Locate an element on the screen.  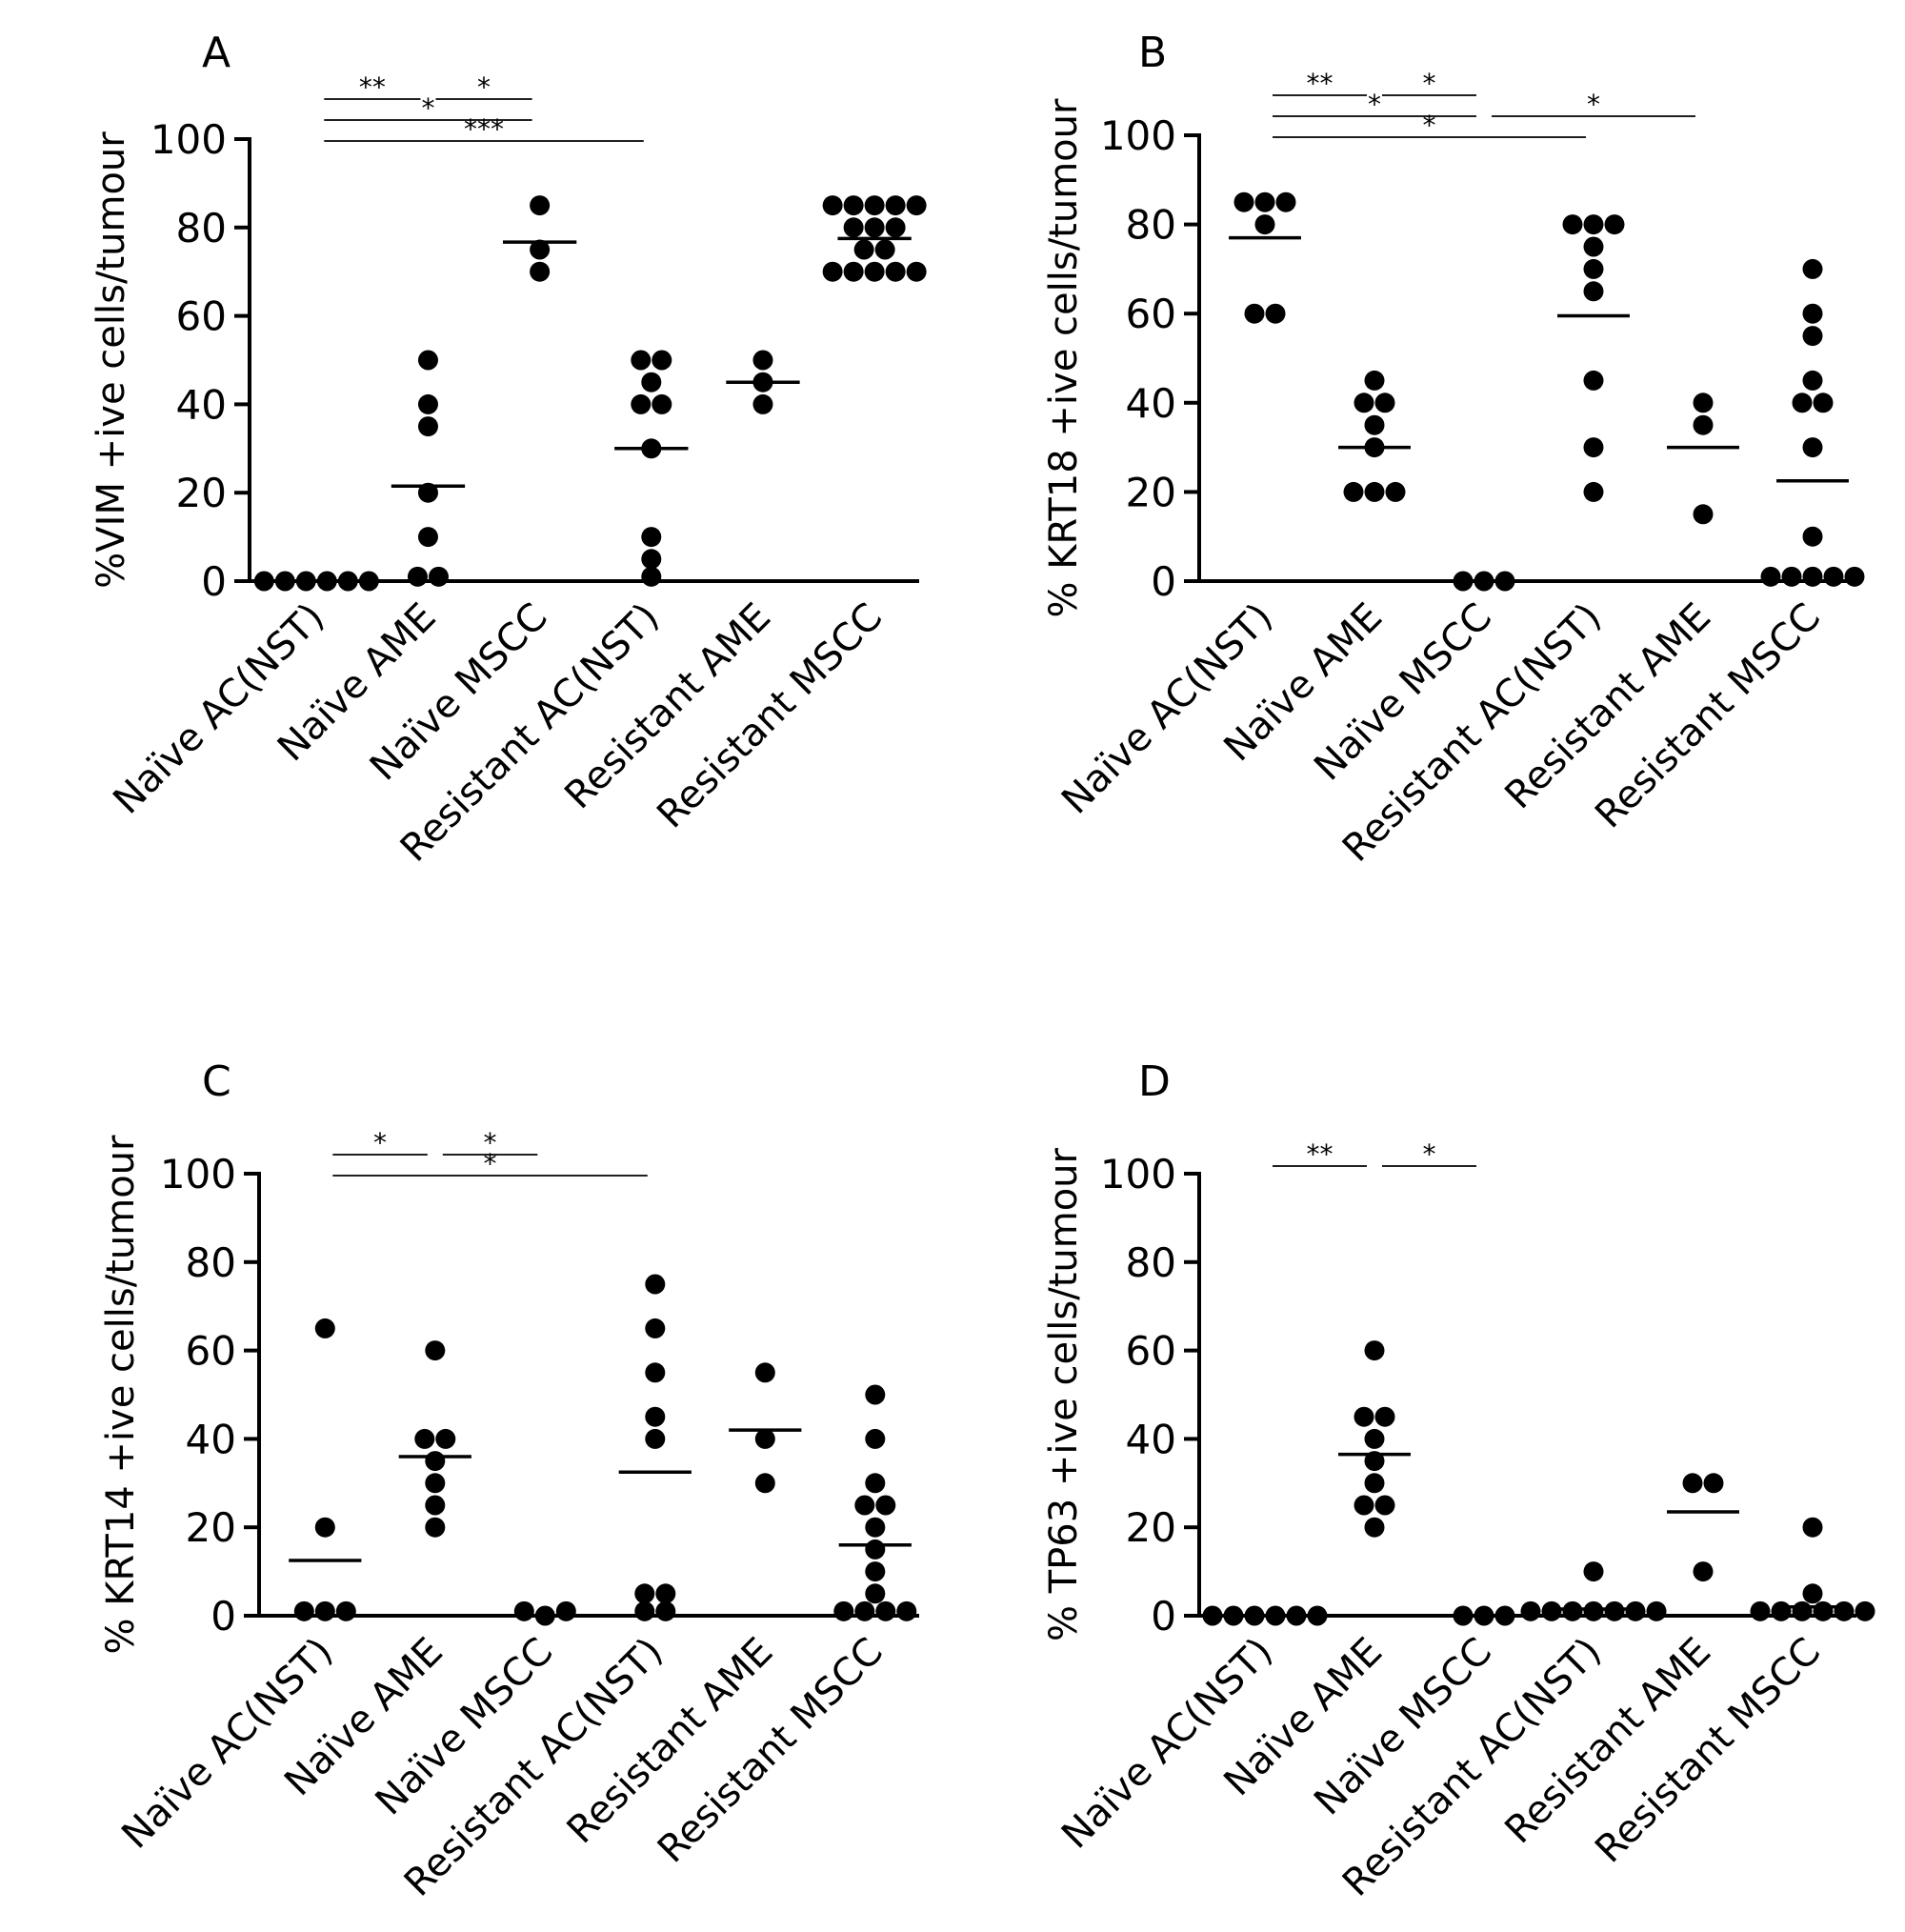
panel-label: B is located at coordinates (1152, 53).